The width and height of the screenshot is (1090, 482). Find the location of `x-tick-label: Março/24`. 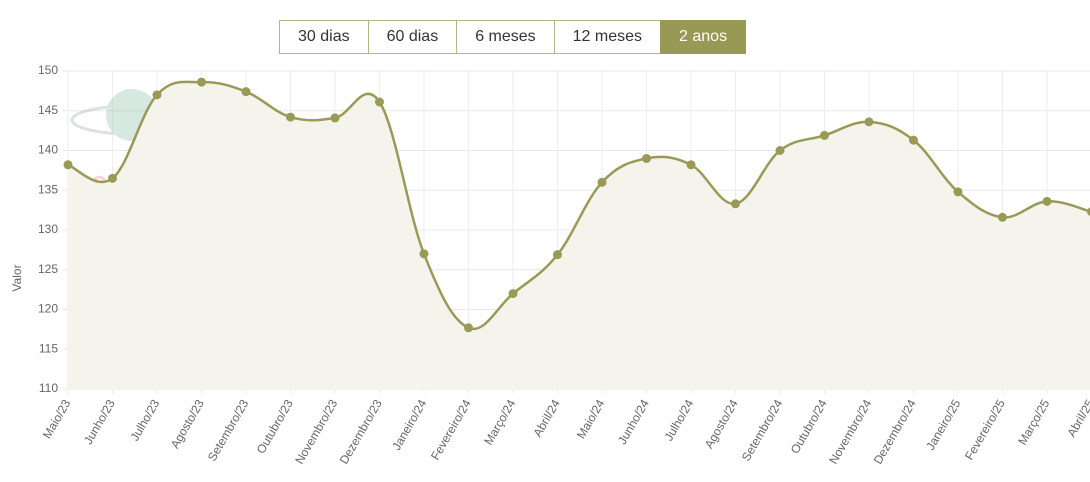

x-tick-label: Março/24 is located at coordinates (499, 422).